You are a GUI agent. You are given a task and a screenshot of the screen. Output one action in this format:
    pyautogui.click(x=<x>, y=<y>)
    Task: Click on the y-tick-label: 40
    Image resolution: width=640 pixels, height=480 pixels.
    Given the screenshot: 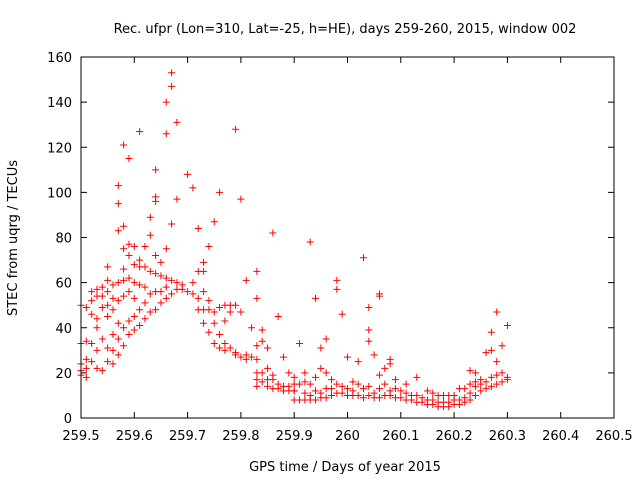 What is the action you would take?
    pyautogui.click(x=63, y=329)
    